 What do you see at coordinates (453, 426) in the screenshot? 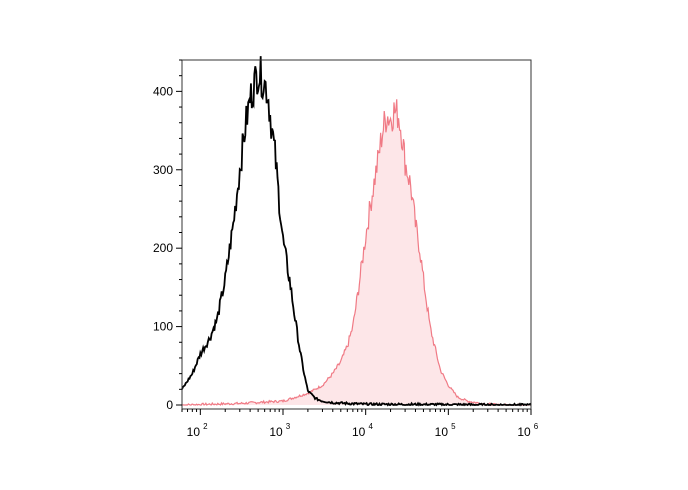
I see `x-tick-exponent: 5` at bounding box center [453, 426].